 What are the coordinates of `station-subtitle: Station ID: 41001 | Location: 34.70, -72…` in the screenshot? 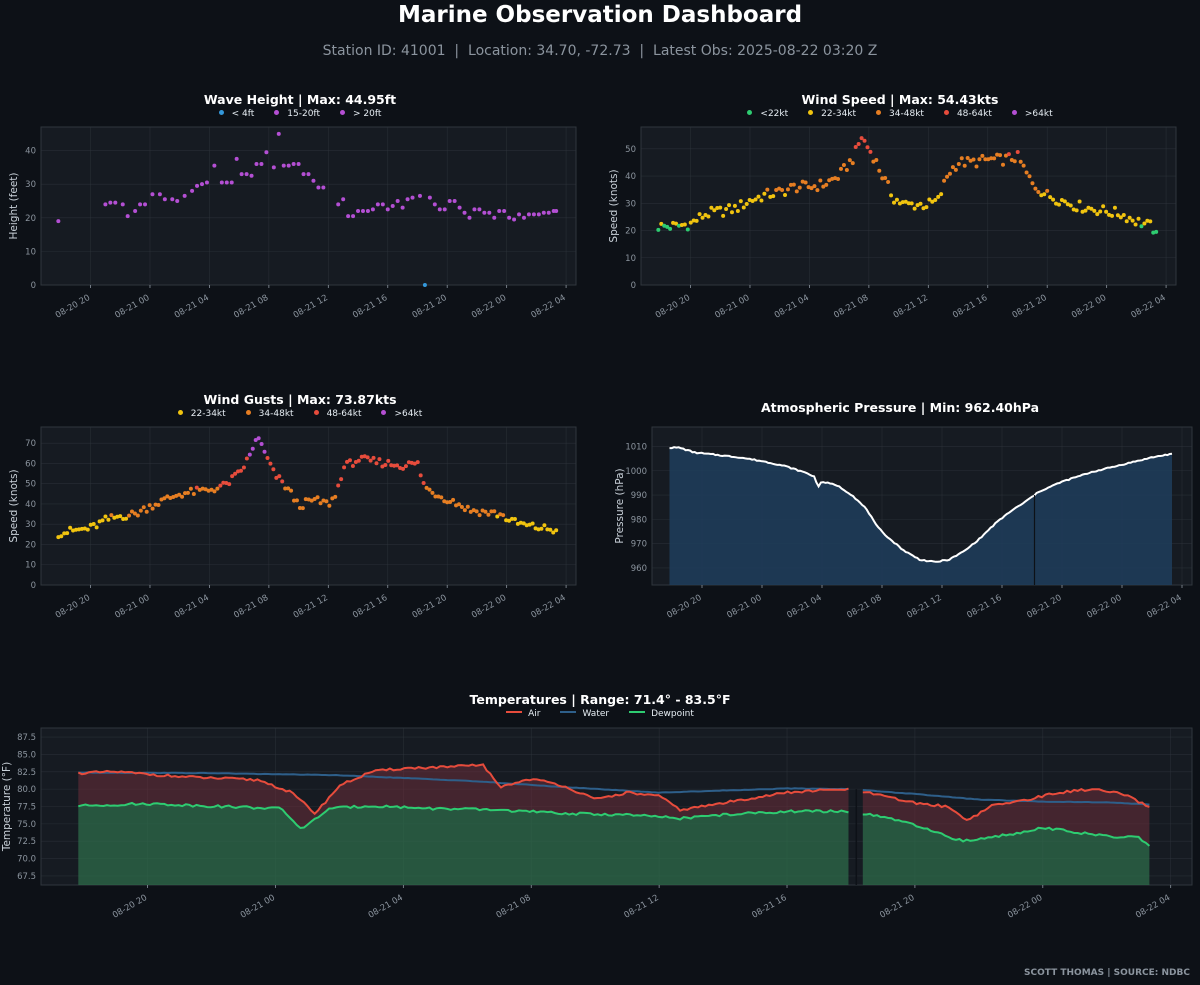 It's located at (600, 51).